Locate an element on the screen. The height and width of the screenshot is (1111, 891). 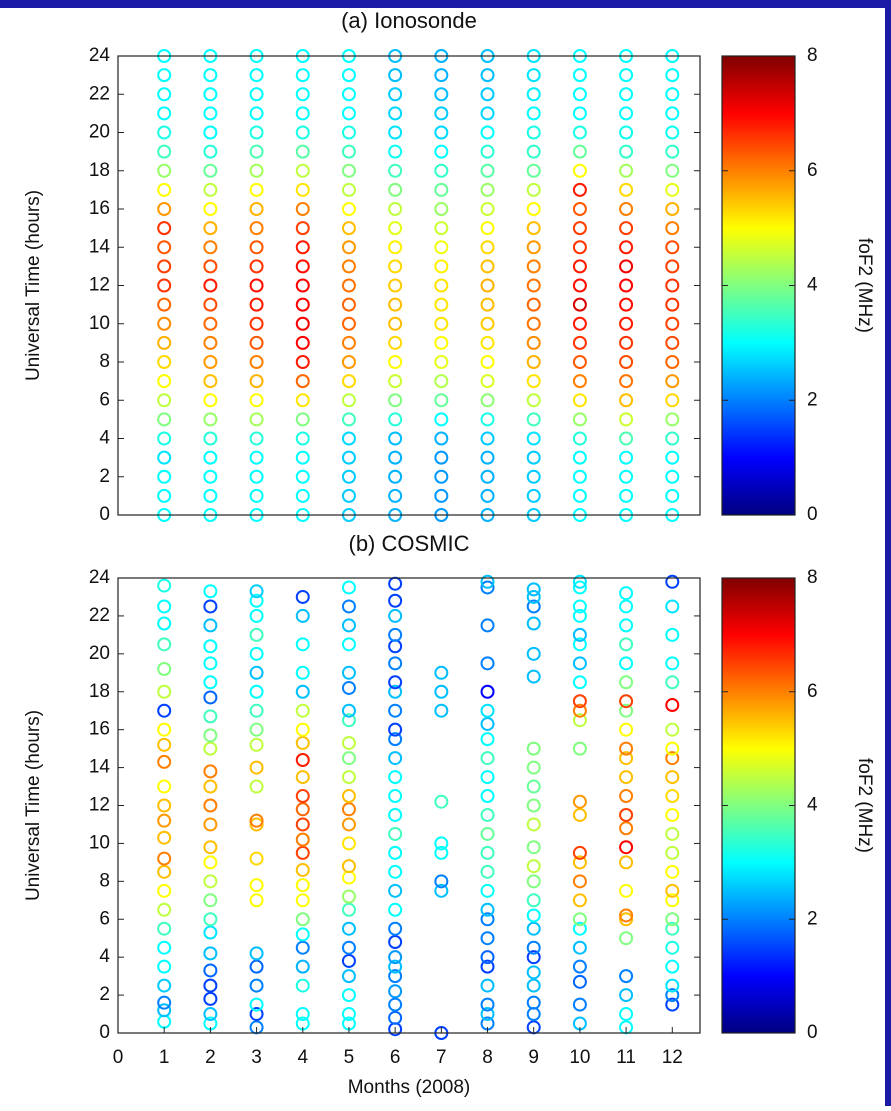
y-axis-label: Universal Time (hours) is located at coordinates (33, 805).